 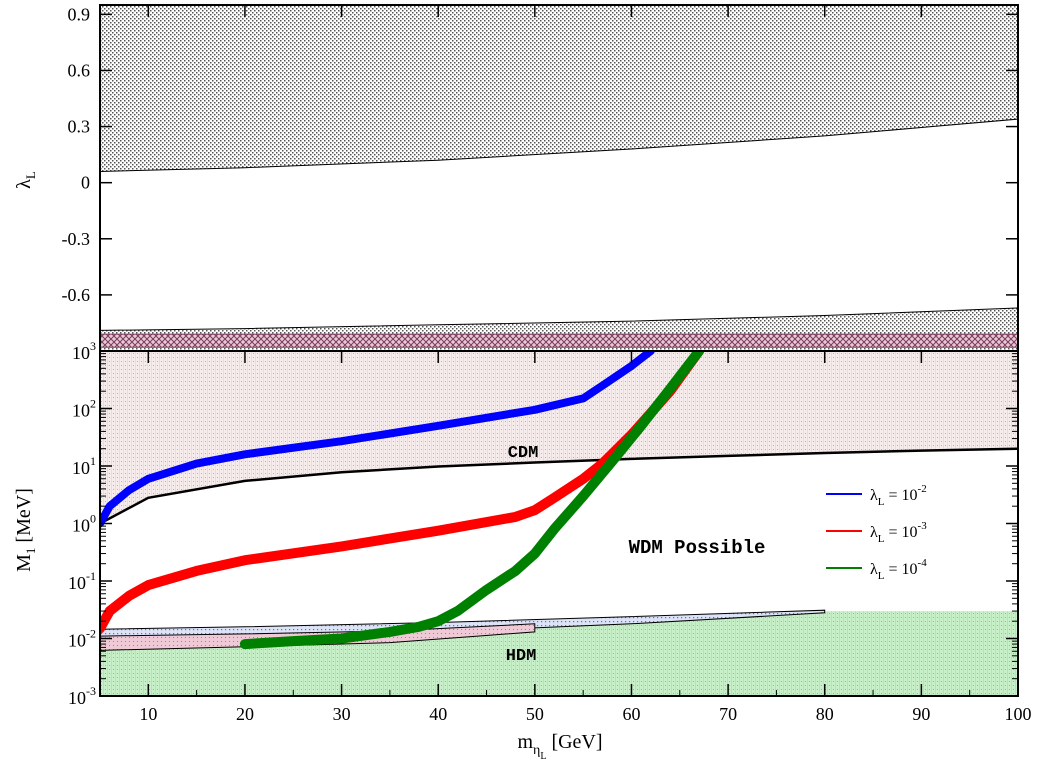 What do you see at coordinates (559, 486) in the screenshot?
I see `cdm-boundary-line` at bounding box center [559, 486].